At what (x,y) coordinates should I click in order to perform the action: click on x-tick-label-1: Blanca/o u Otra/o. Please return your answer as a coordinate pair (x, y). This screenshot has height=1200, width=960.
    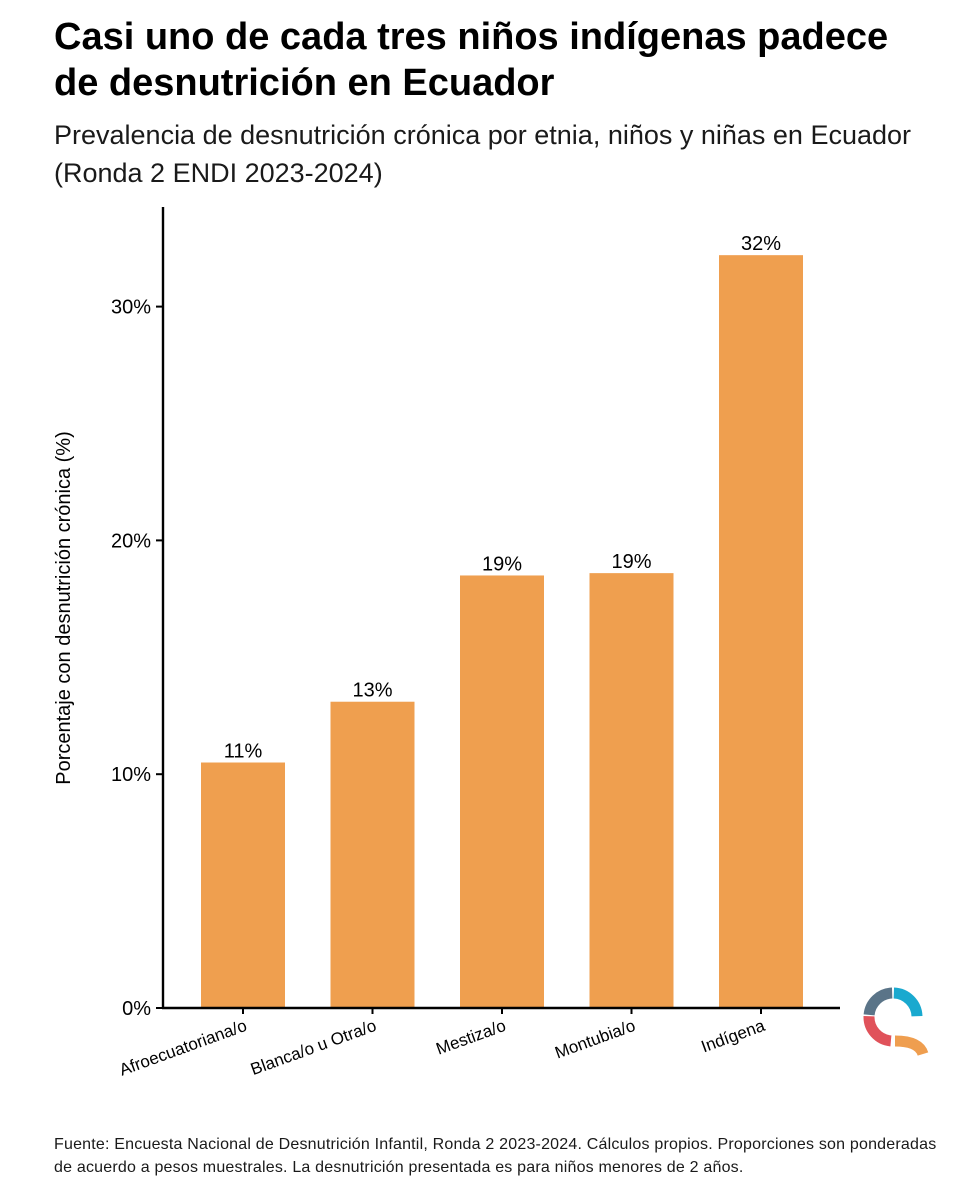
    Looking at the image, I should click on (313, 1047).